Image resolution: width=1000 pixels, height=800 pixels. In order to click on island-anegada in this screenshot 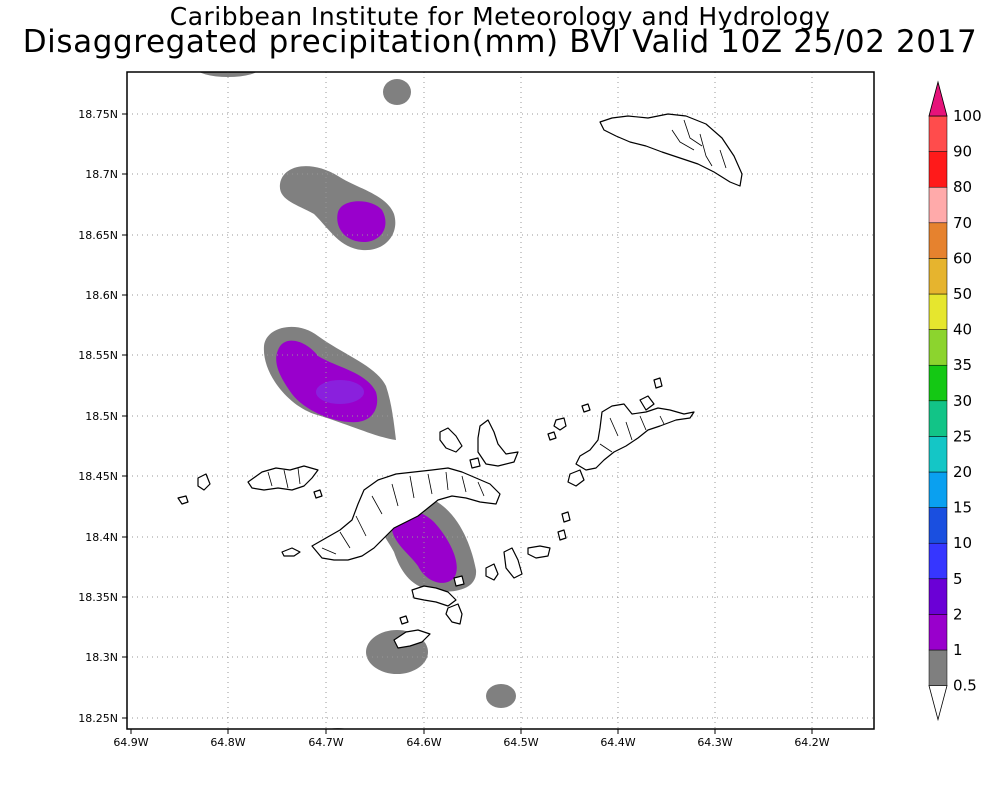, I will do `click(671, 150)`.